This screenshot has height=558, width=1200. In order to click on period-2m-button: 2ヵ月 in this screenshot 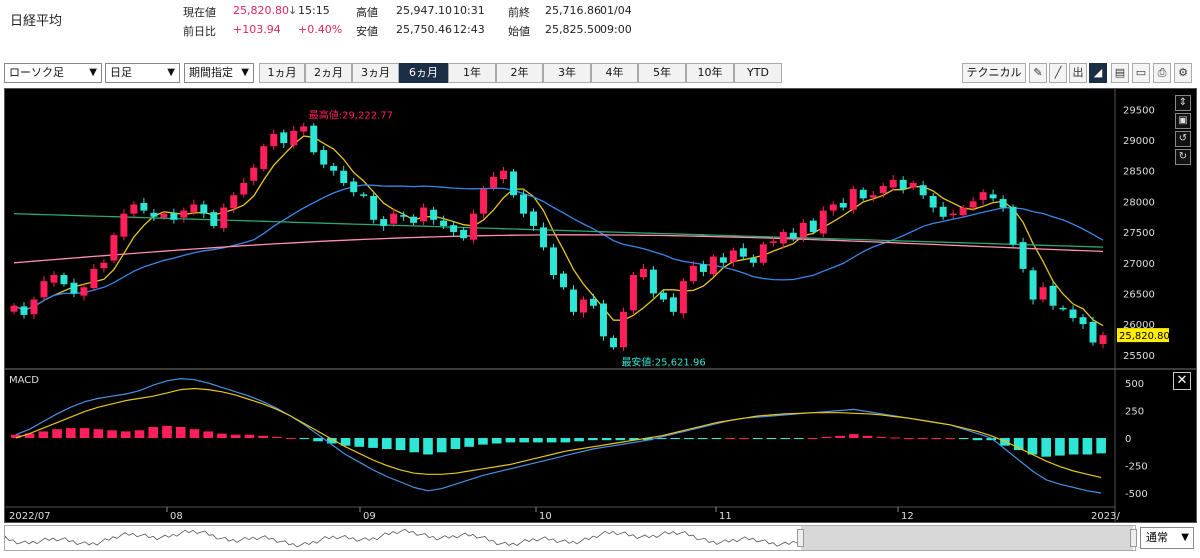, I will do `click(328, 73)`.